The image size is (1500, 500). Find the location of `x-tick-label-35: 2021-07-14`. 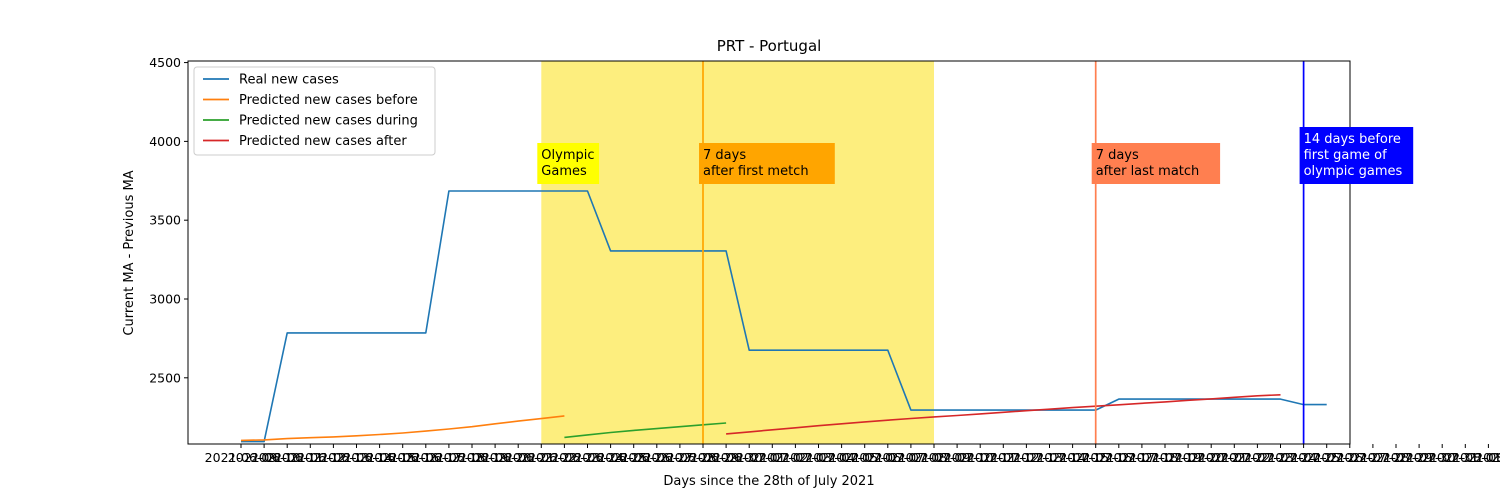

x-tick-label-35: 2021-07-14 is located at coordinates (1049, 457).